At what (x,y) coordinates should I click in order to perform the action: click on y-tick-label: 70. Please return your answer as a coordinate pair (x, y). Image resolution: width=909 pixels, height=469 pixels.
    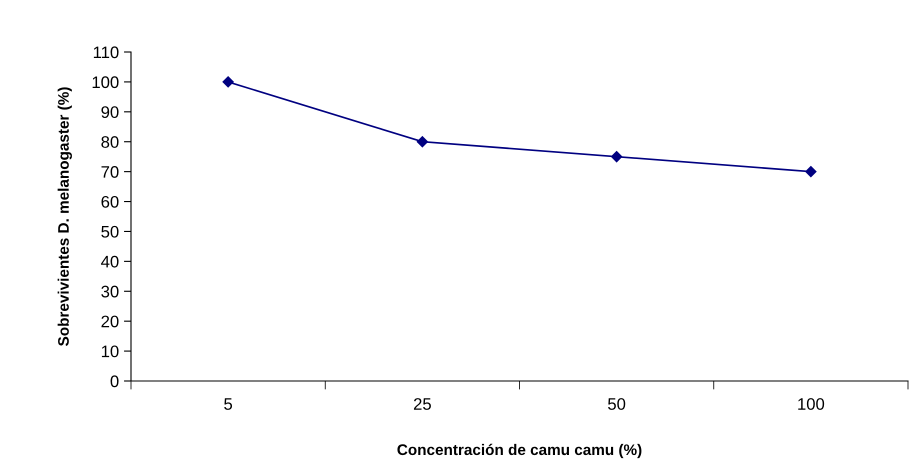
    Looking at the image, I should click on (110, 172).